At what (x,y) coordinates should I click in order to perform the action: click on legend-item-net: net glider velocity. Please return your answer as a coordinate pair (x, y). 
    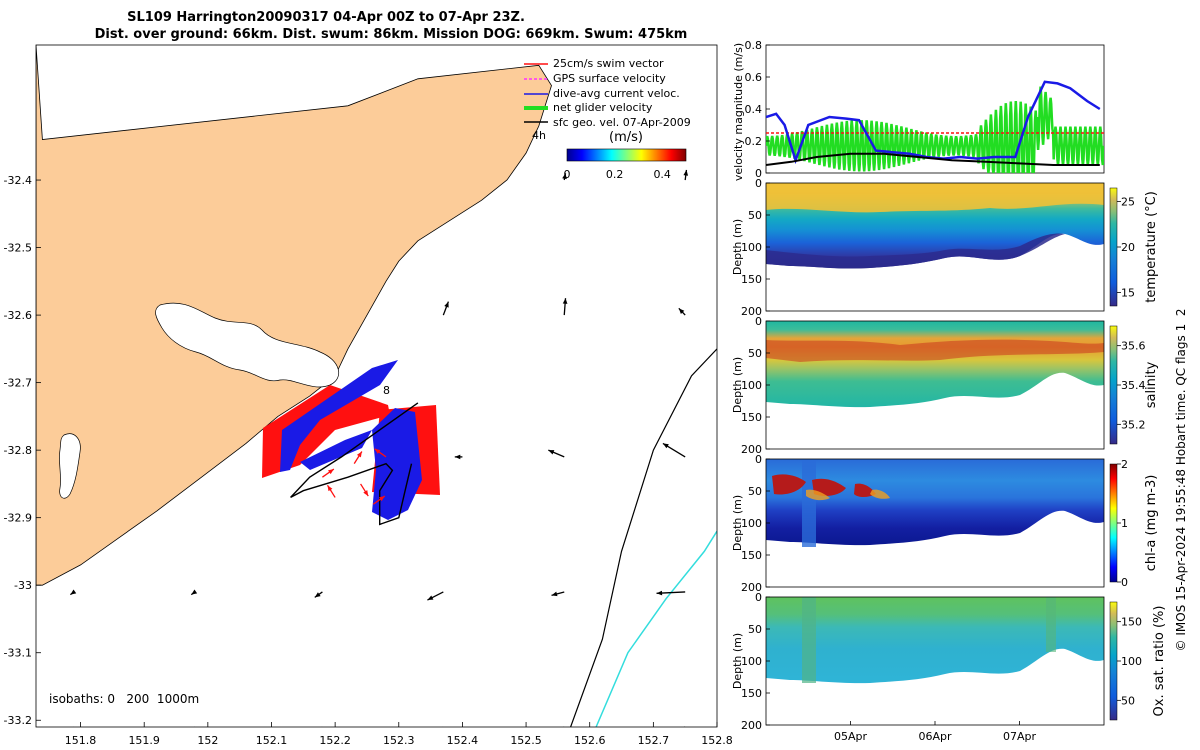
    Looking at the image, I should click on (588, 107).